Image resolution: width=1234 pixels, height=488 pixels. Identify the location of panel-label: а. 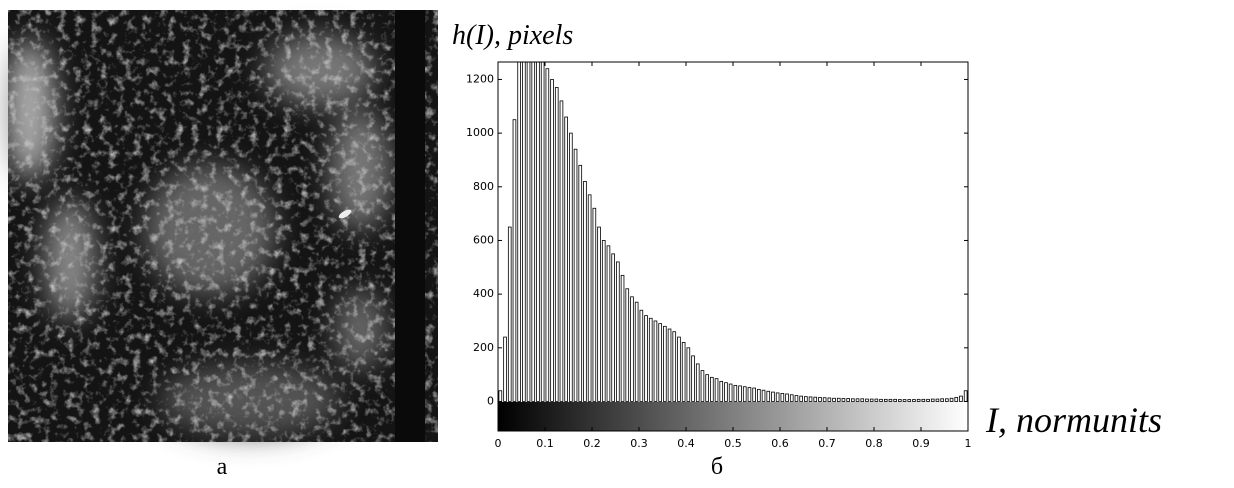
(222, 467).